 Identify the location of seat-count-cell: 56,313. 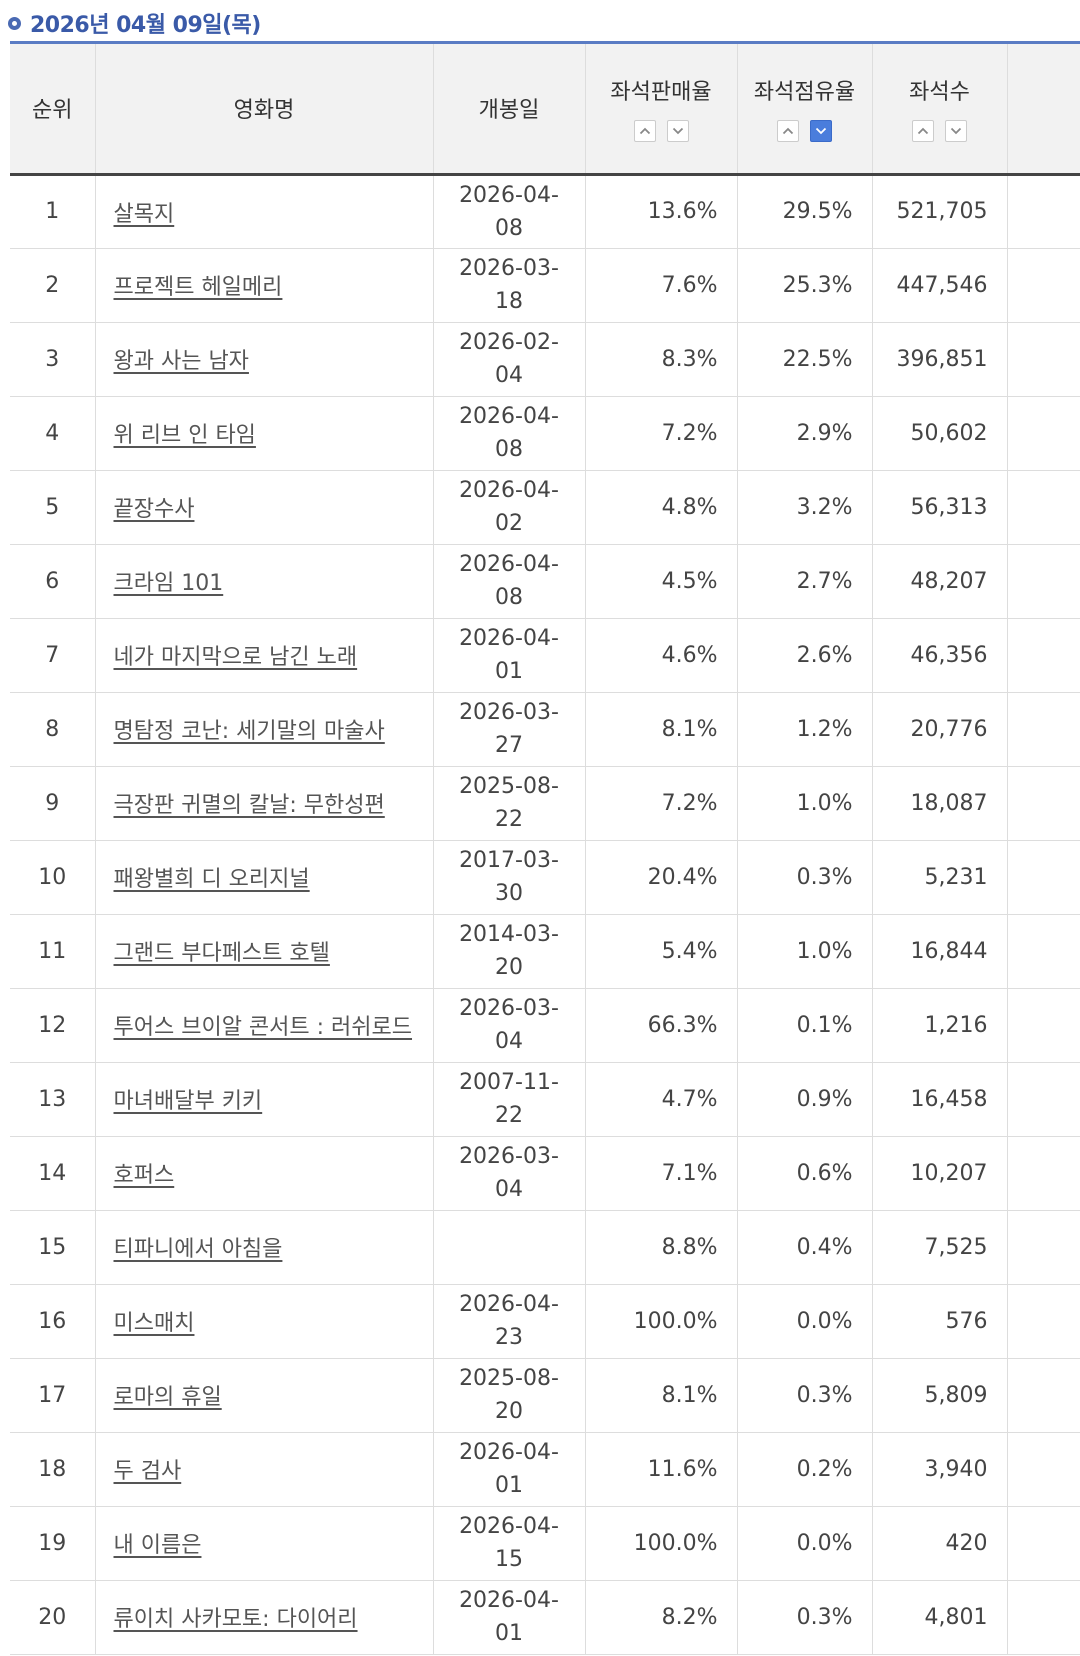
(940, 507).